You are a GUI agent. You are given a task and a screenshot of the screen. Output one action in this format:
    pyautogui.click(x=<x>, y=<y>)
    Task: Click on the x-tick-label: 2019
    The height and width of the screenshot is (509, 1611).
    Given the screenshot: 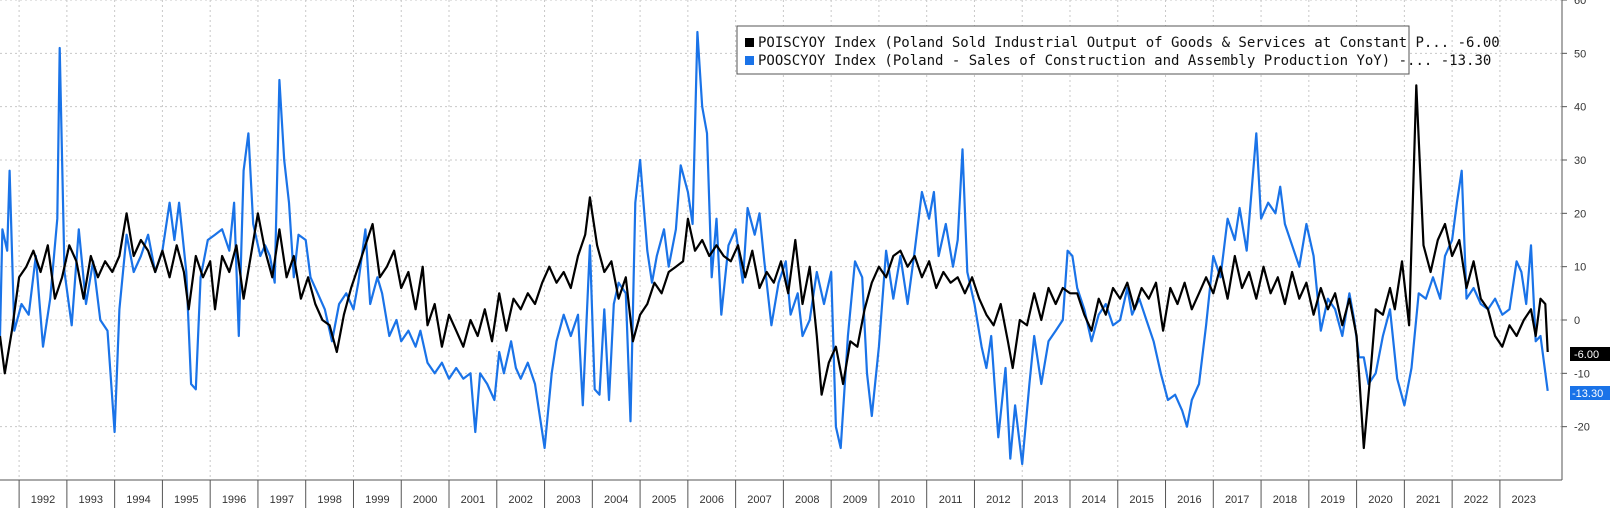 What is the action you would take?
    pyautogui.click(x=1332, y=500)
    